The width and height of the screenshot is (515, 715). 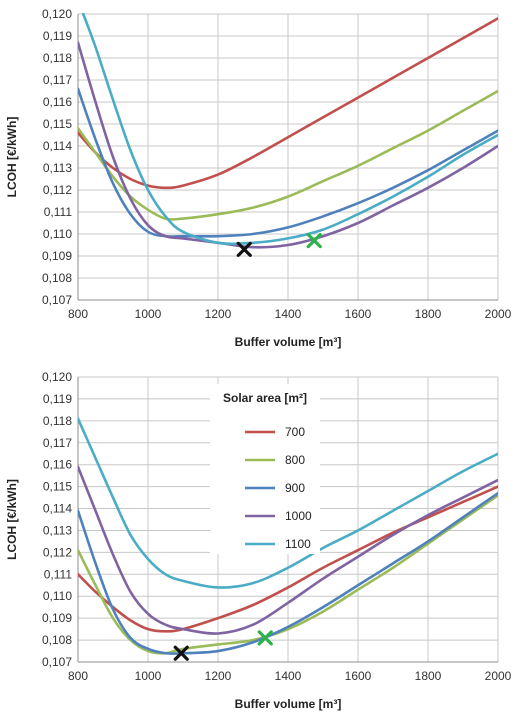 I want to click on legend-box, so click(x=265, y=469).